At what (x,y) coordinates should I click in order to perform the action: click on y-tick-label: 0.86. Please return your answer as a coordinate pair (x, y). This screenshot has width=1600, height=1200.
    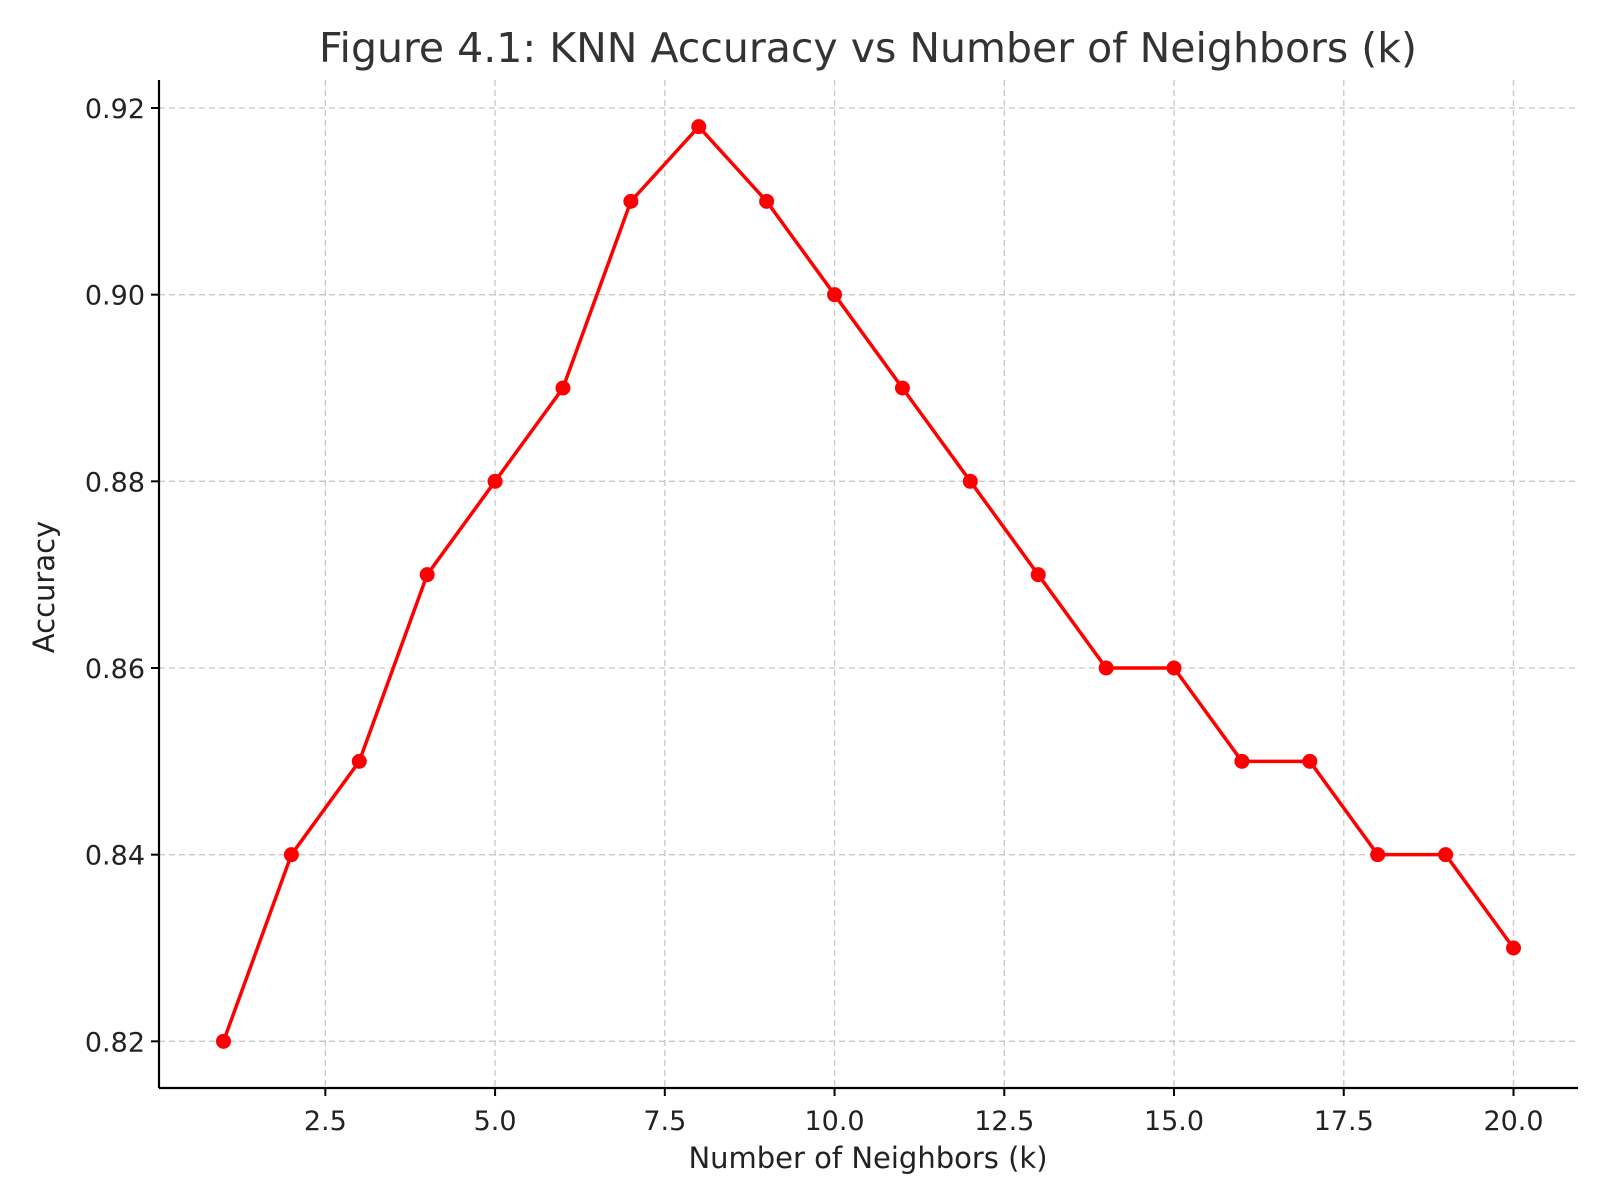
    Looking at the image, I should click on (115, 669).